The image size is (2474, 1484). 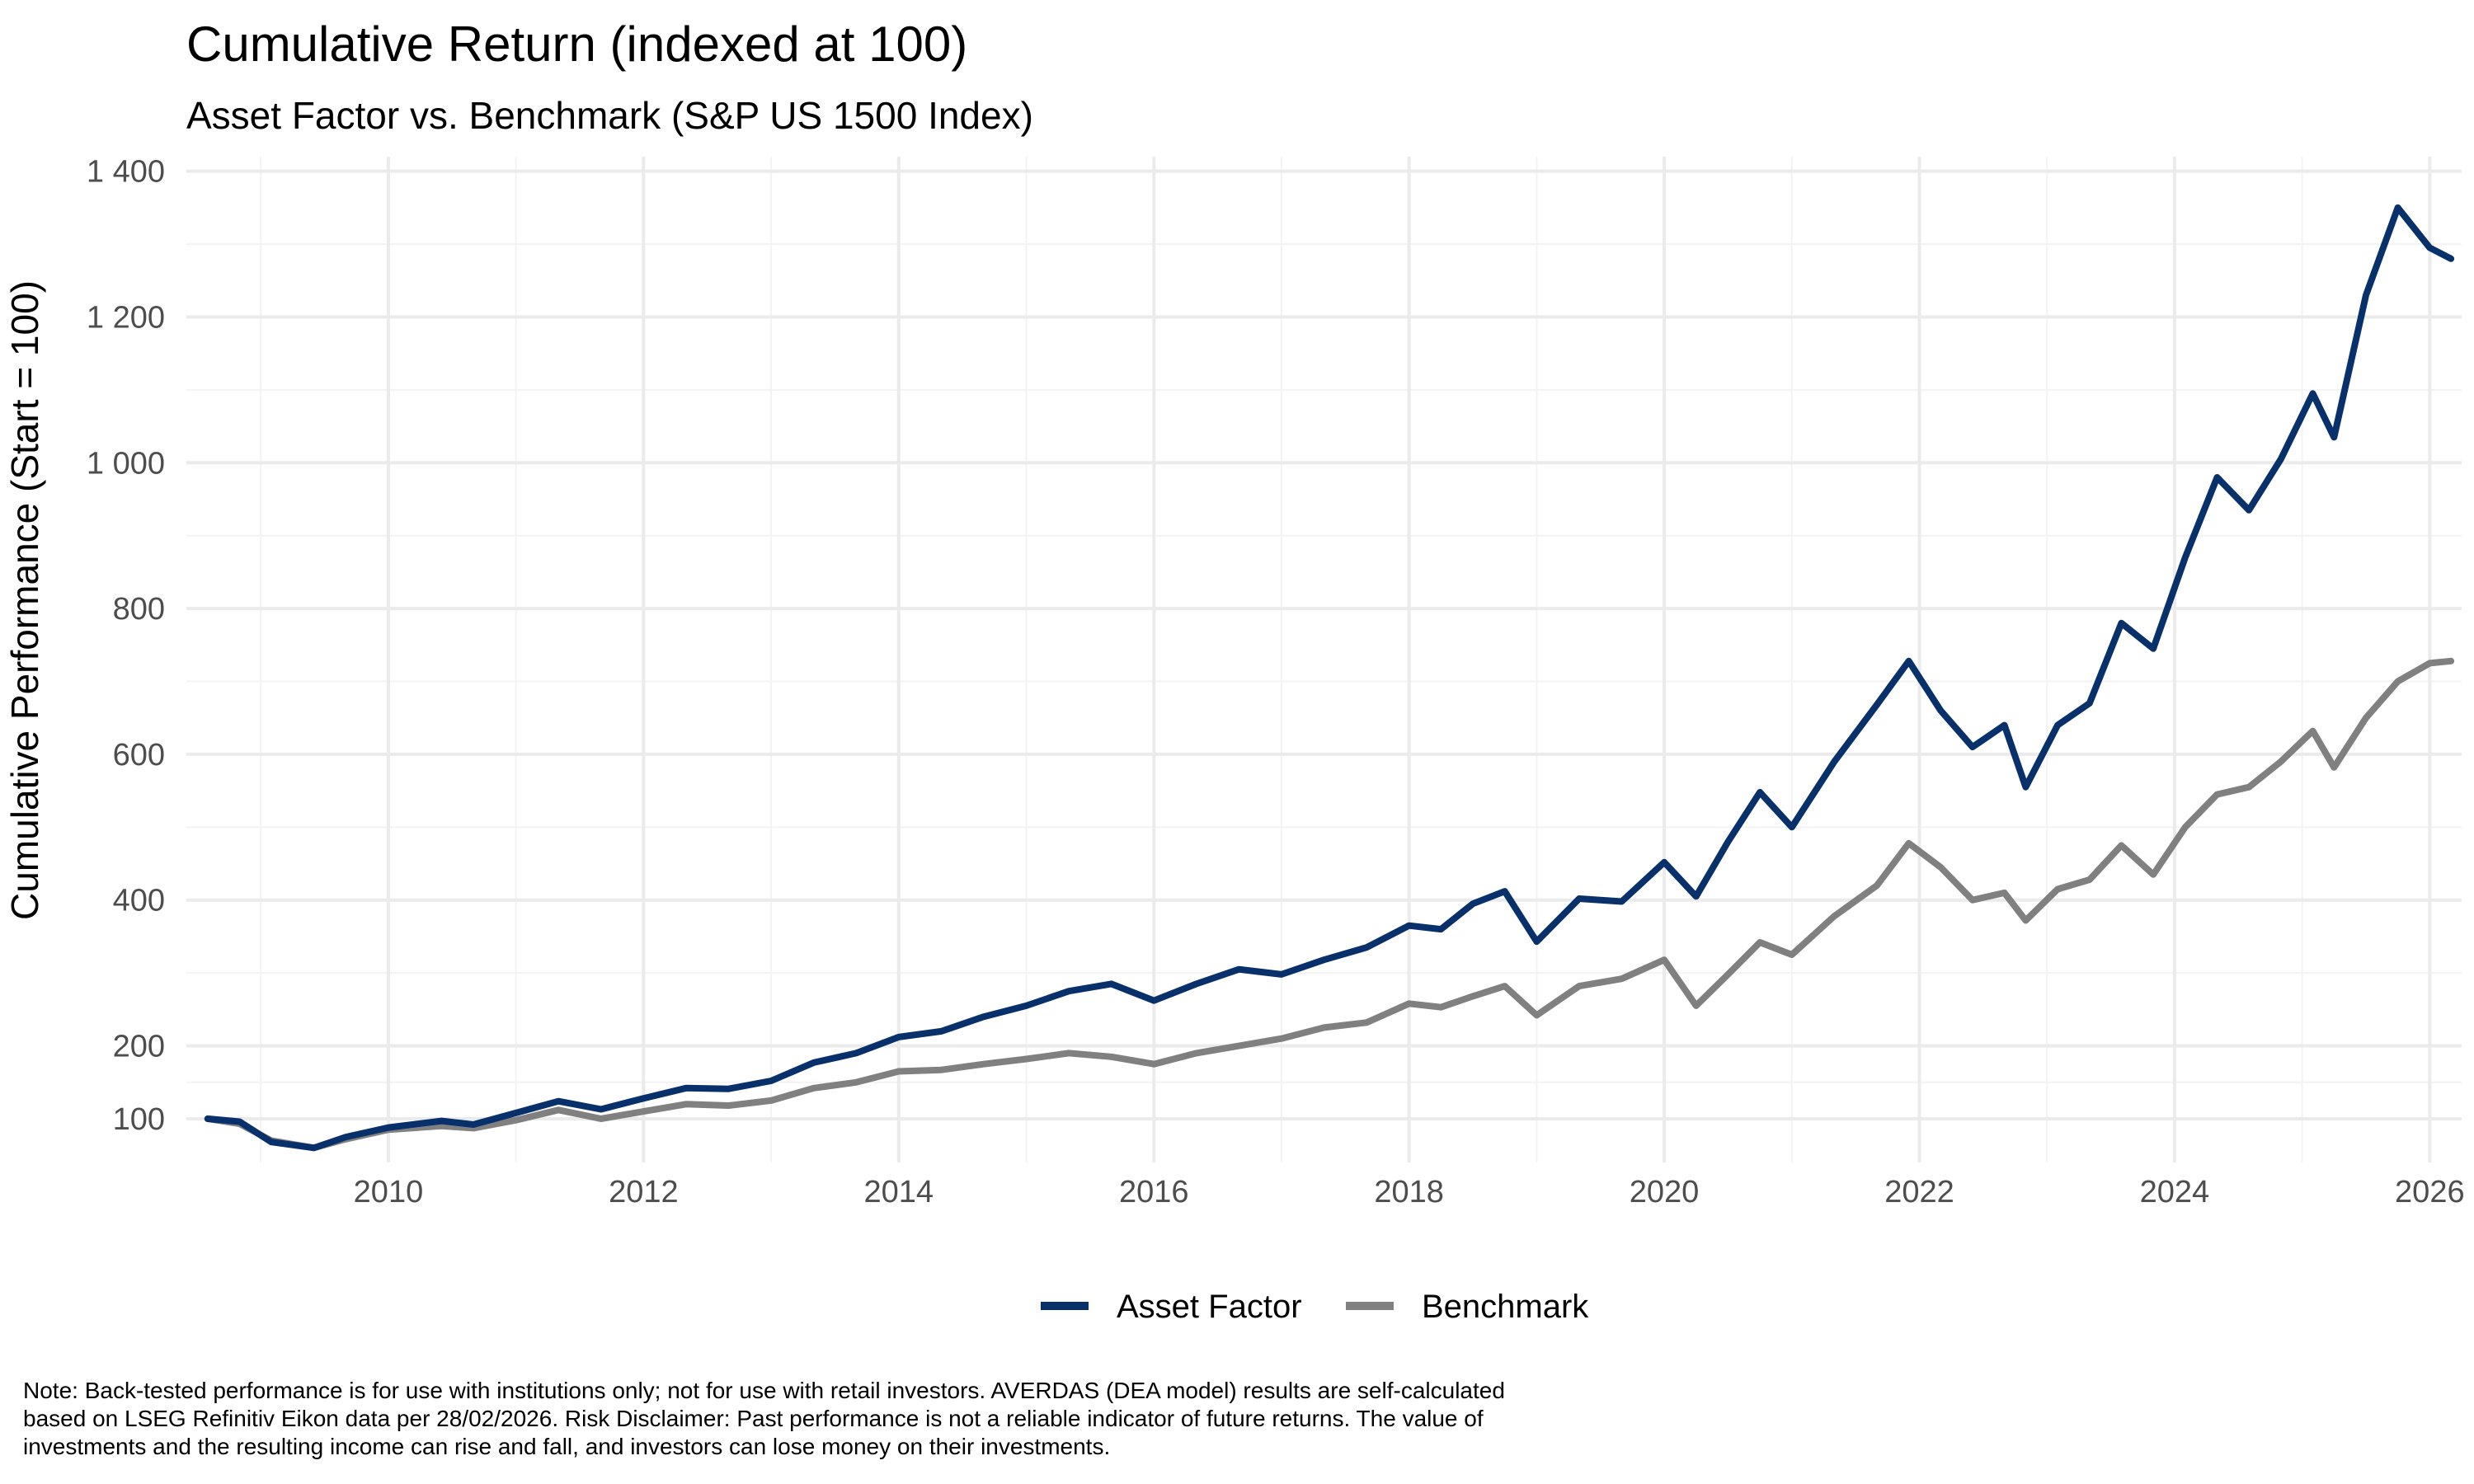 What do you see at coordinates (2430, 1192) in the screenshot?
I see `x-tick-label: 2026` at bounding box center [2430, 1192].